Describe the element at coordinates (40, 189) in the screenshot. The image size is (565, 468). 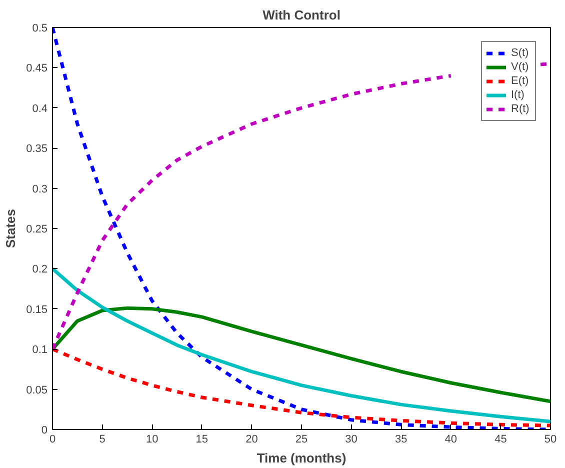
I see `y-tick-label: 0.3` at that location.